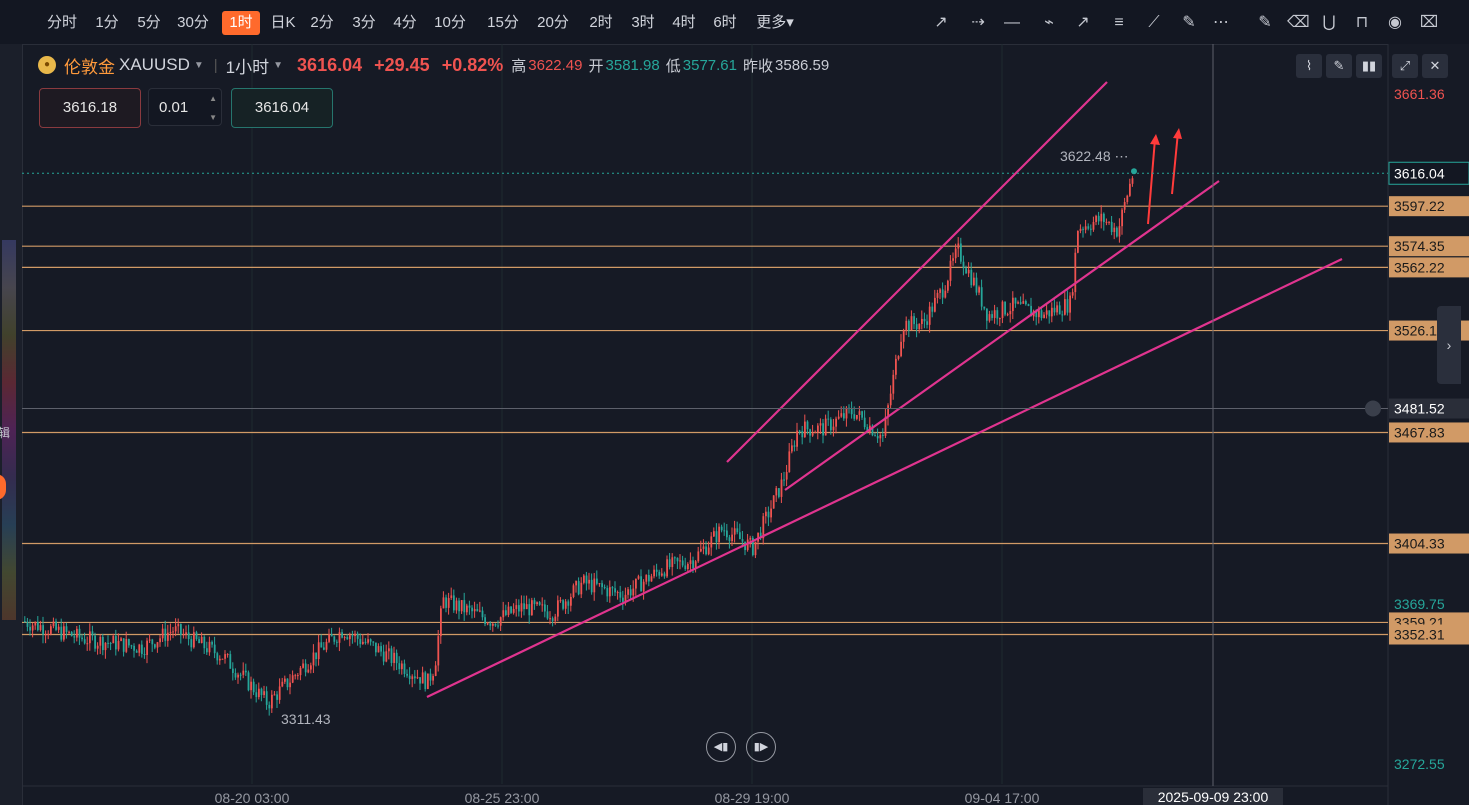  What do you see at coordinates (1395, 22) in the screenshot?
I see `eye-icon: ◉` at bounding box center [1395, 22].